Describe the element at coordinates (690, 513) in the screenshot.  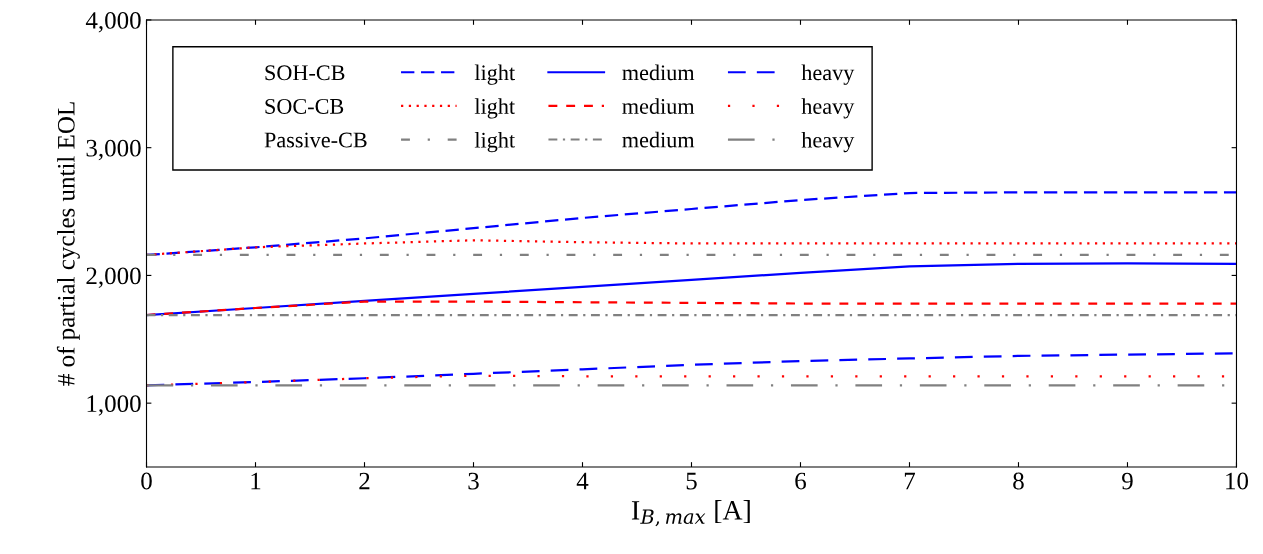
I see `x-axis-title: I$_{B,max}$ [A]` at that location.